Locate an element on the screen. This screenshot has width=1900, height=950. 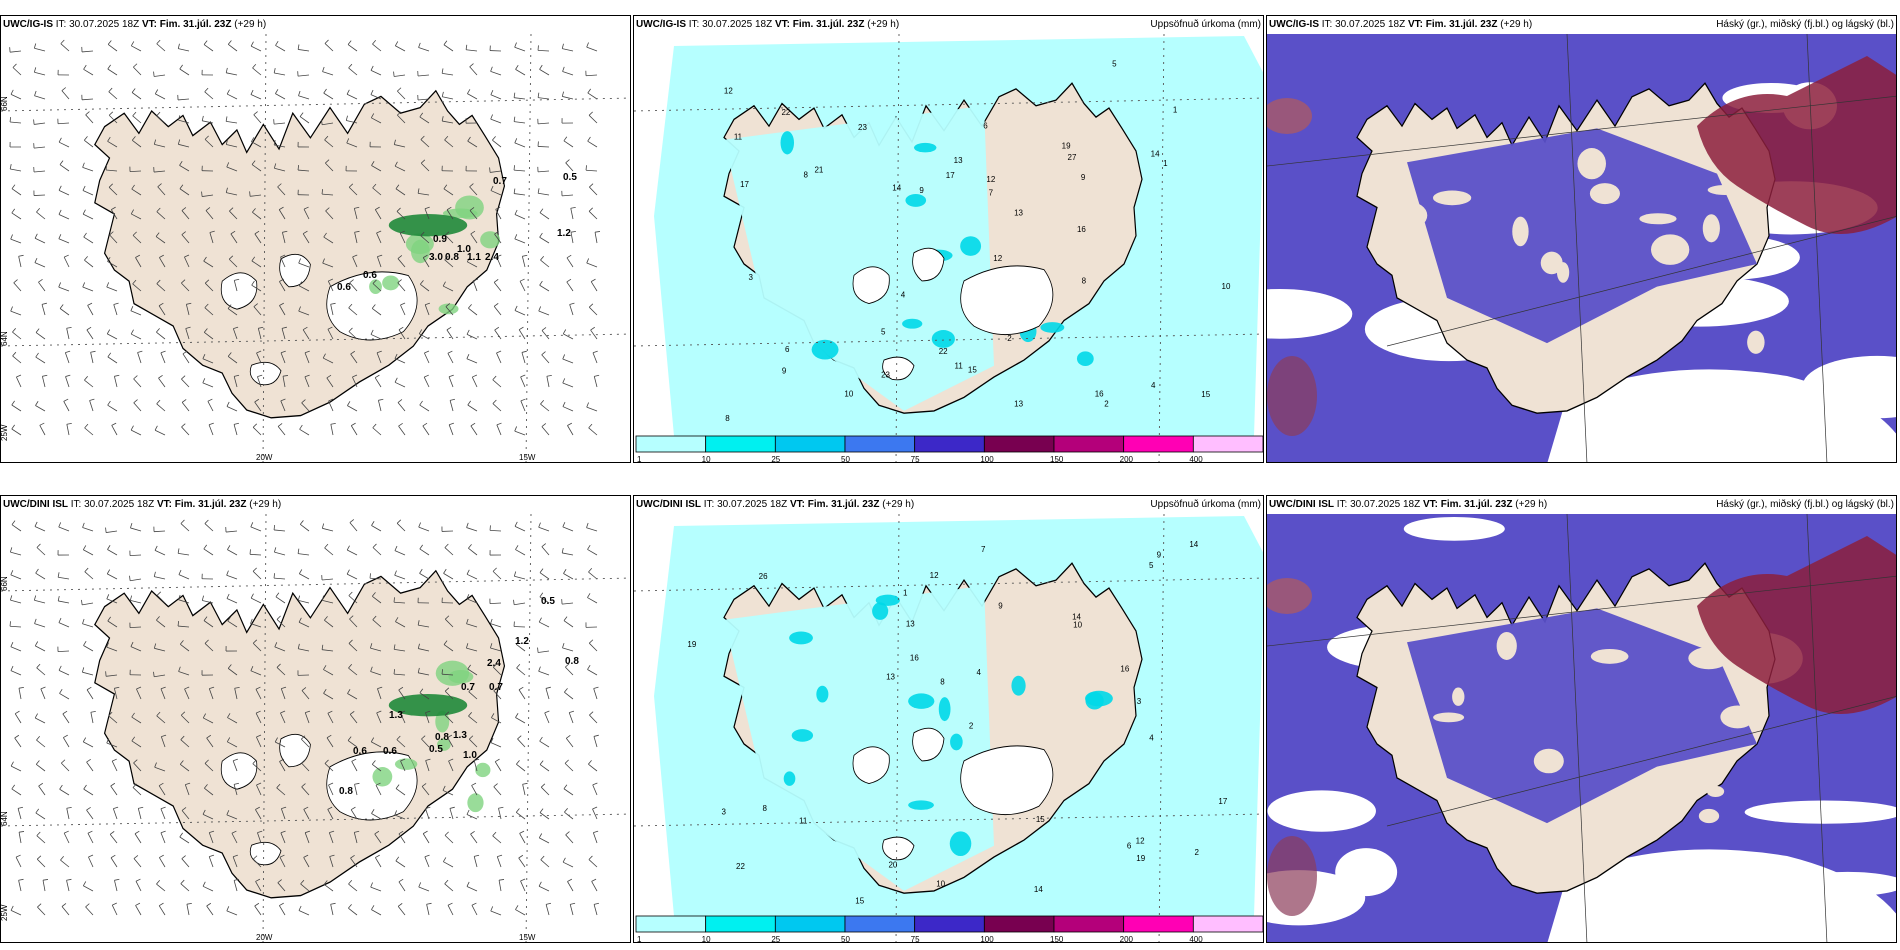
wind-value-label: 0.6 is located at coordinates (390, 751).